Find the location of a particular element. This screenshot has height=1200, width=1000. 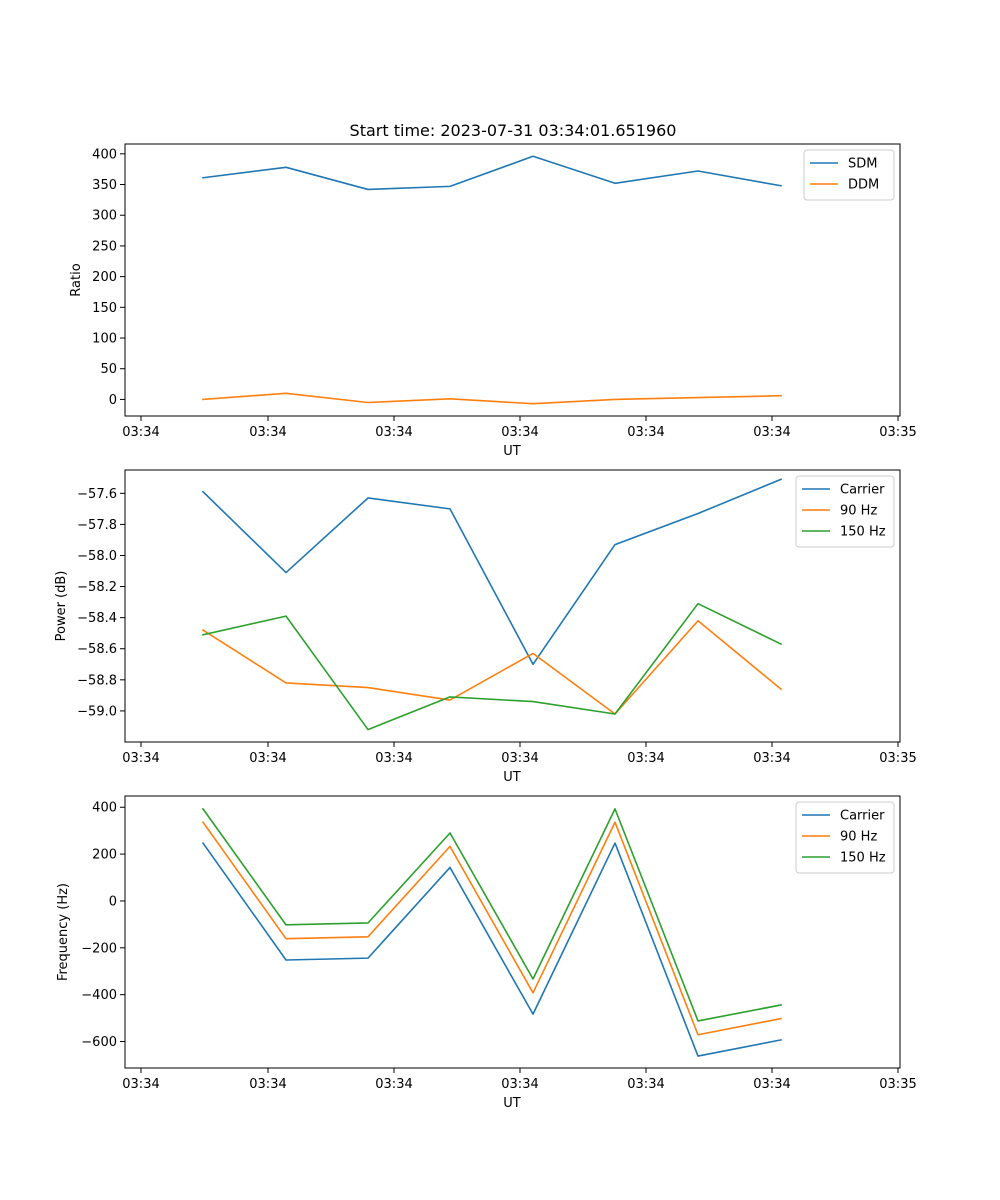

y-tick-label: −58.8 is located at coordinates (97, 680).